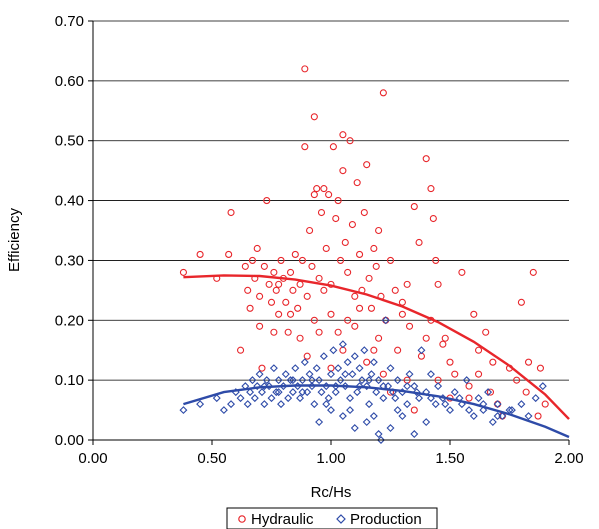 The height and width of the screenshot is (529, 599). I want to click on y-tick-label-0: 0.00, so click(69, 440).